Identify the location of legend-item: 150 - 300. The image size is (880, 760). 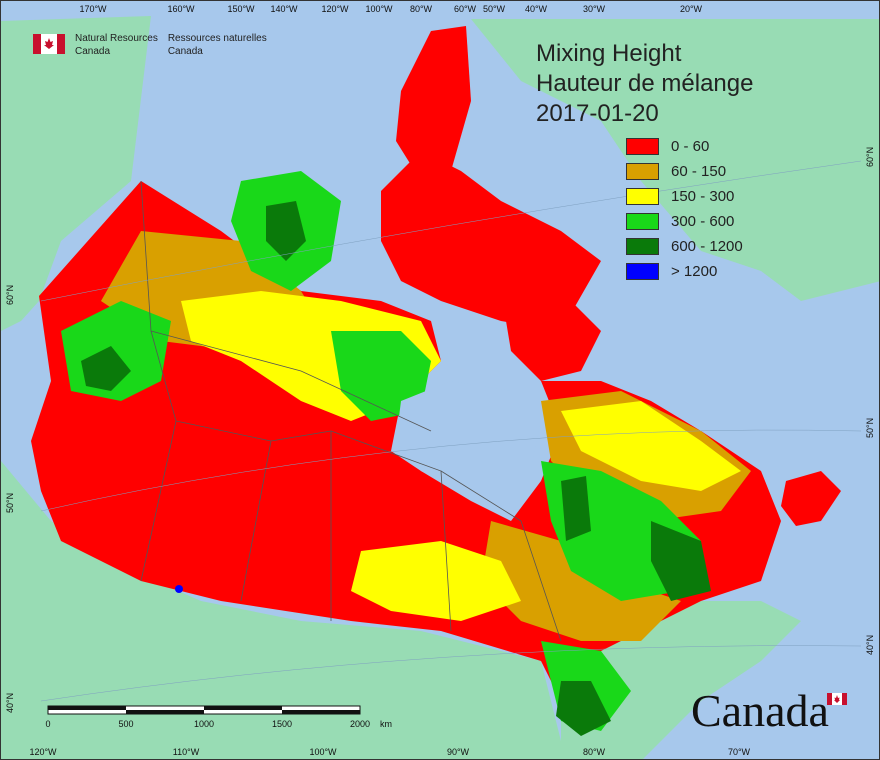
(684, 196).